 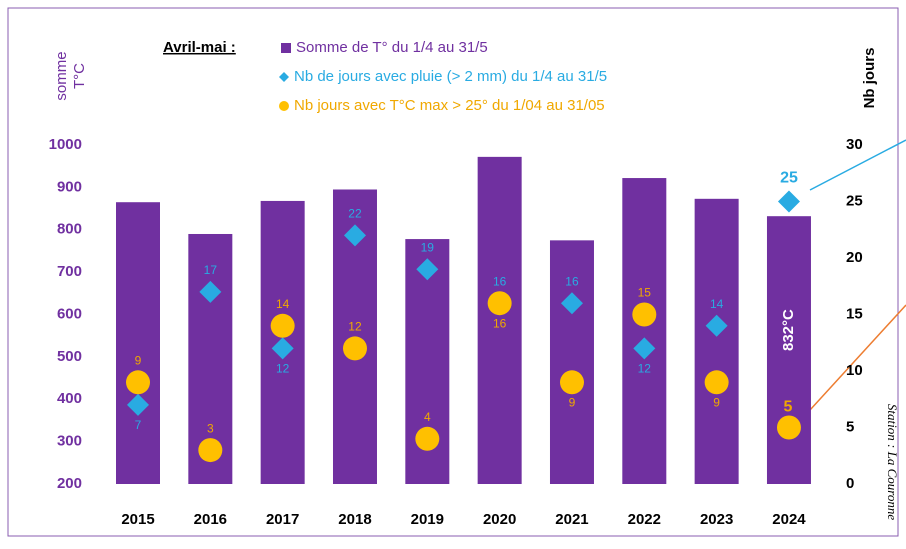 What do you see at coordinates (854, 257) in the screenshot?
I see `y2-tick-label: 20` at bounding box center [854, 257].